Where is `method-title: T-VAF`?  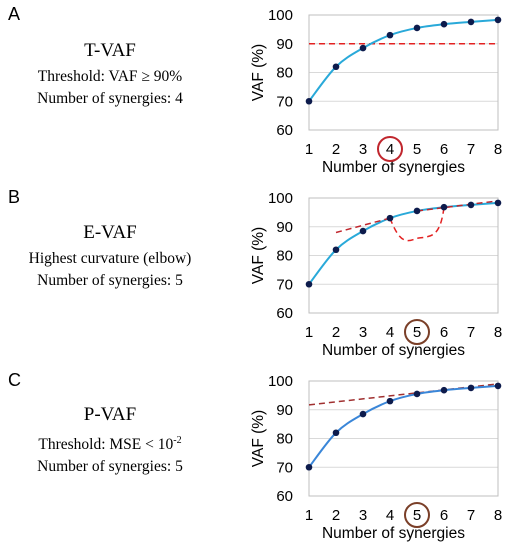 method-title: T-VAF is located at coordinates (110, 50).